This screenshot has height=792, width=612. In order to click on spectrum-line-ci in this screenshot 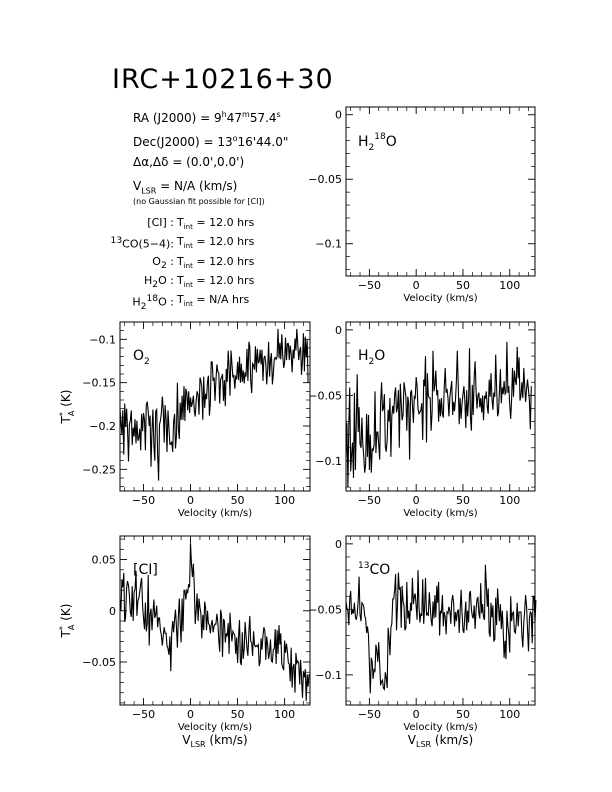, I will do `click(214, 622)`.